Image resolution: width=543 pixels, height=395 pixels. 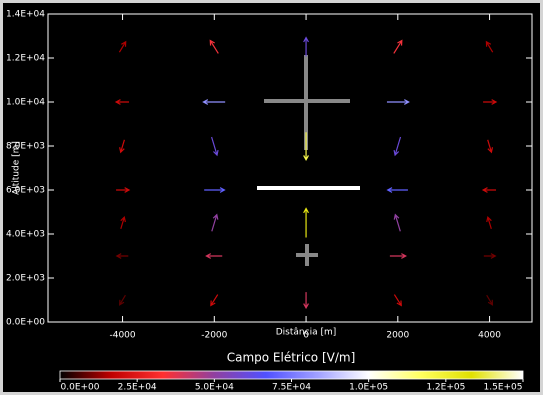 I want to click on colorbar-tick-label: 0.0E+00, so click(x=80, y=388).